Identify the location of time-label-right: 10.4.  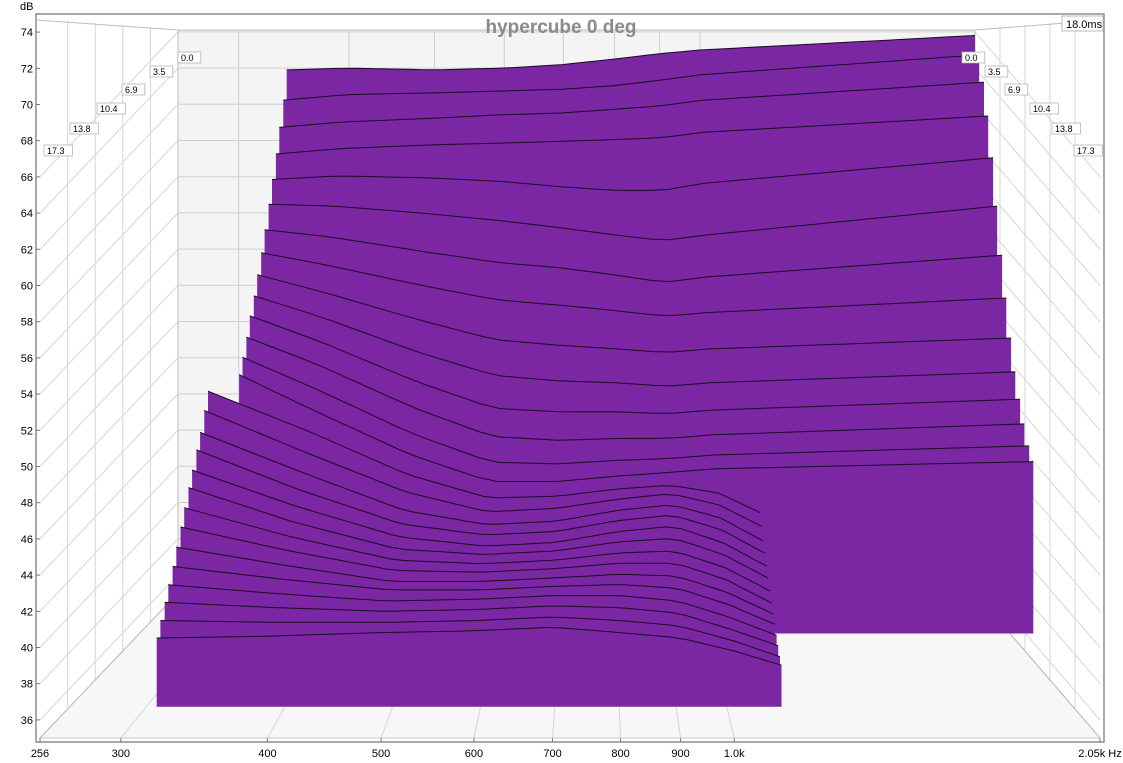
(1042, 109).